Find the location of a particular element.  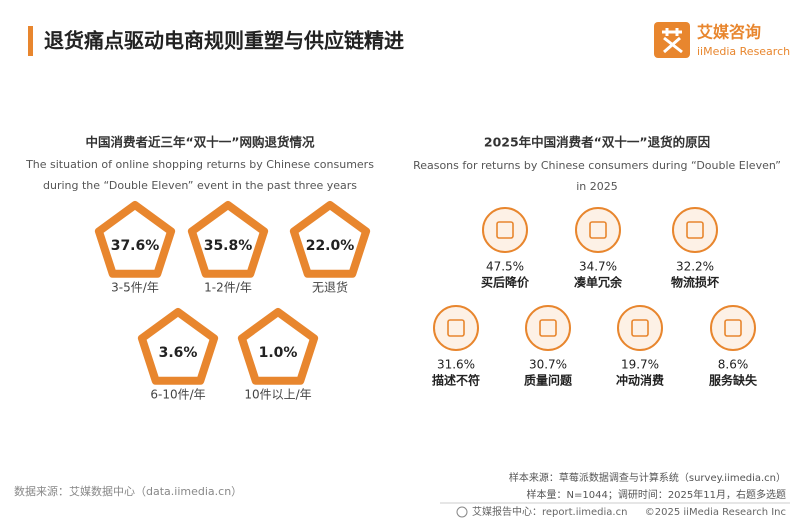

value-label: 32.2% is located at coordinates (695, 267).